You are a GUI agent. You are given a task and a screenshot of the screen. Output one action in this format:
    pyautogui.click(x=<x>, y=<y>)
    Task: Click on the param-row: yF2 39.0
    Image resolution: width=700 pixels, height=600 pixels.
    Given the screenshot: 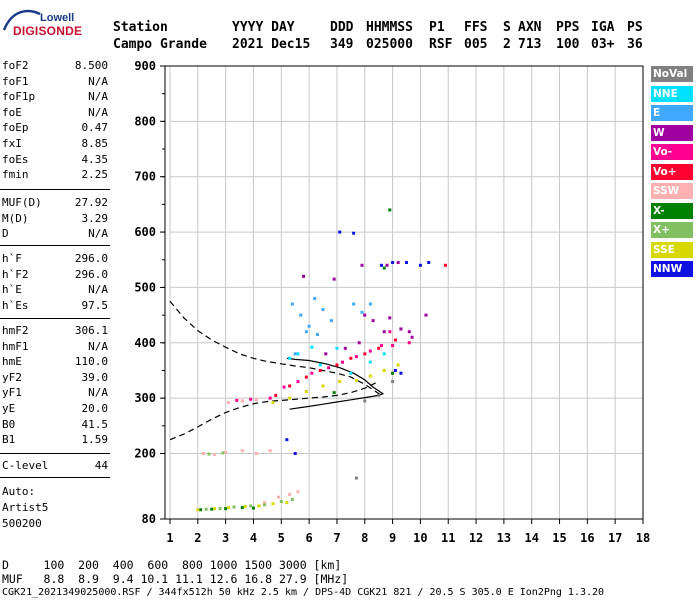 What is the action you would take?
    pyautogui.click(x=55, y=378)
    